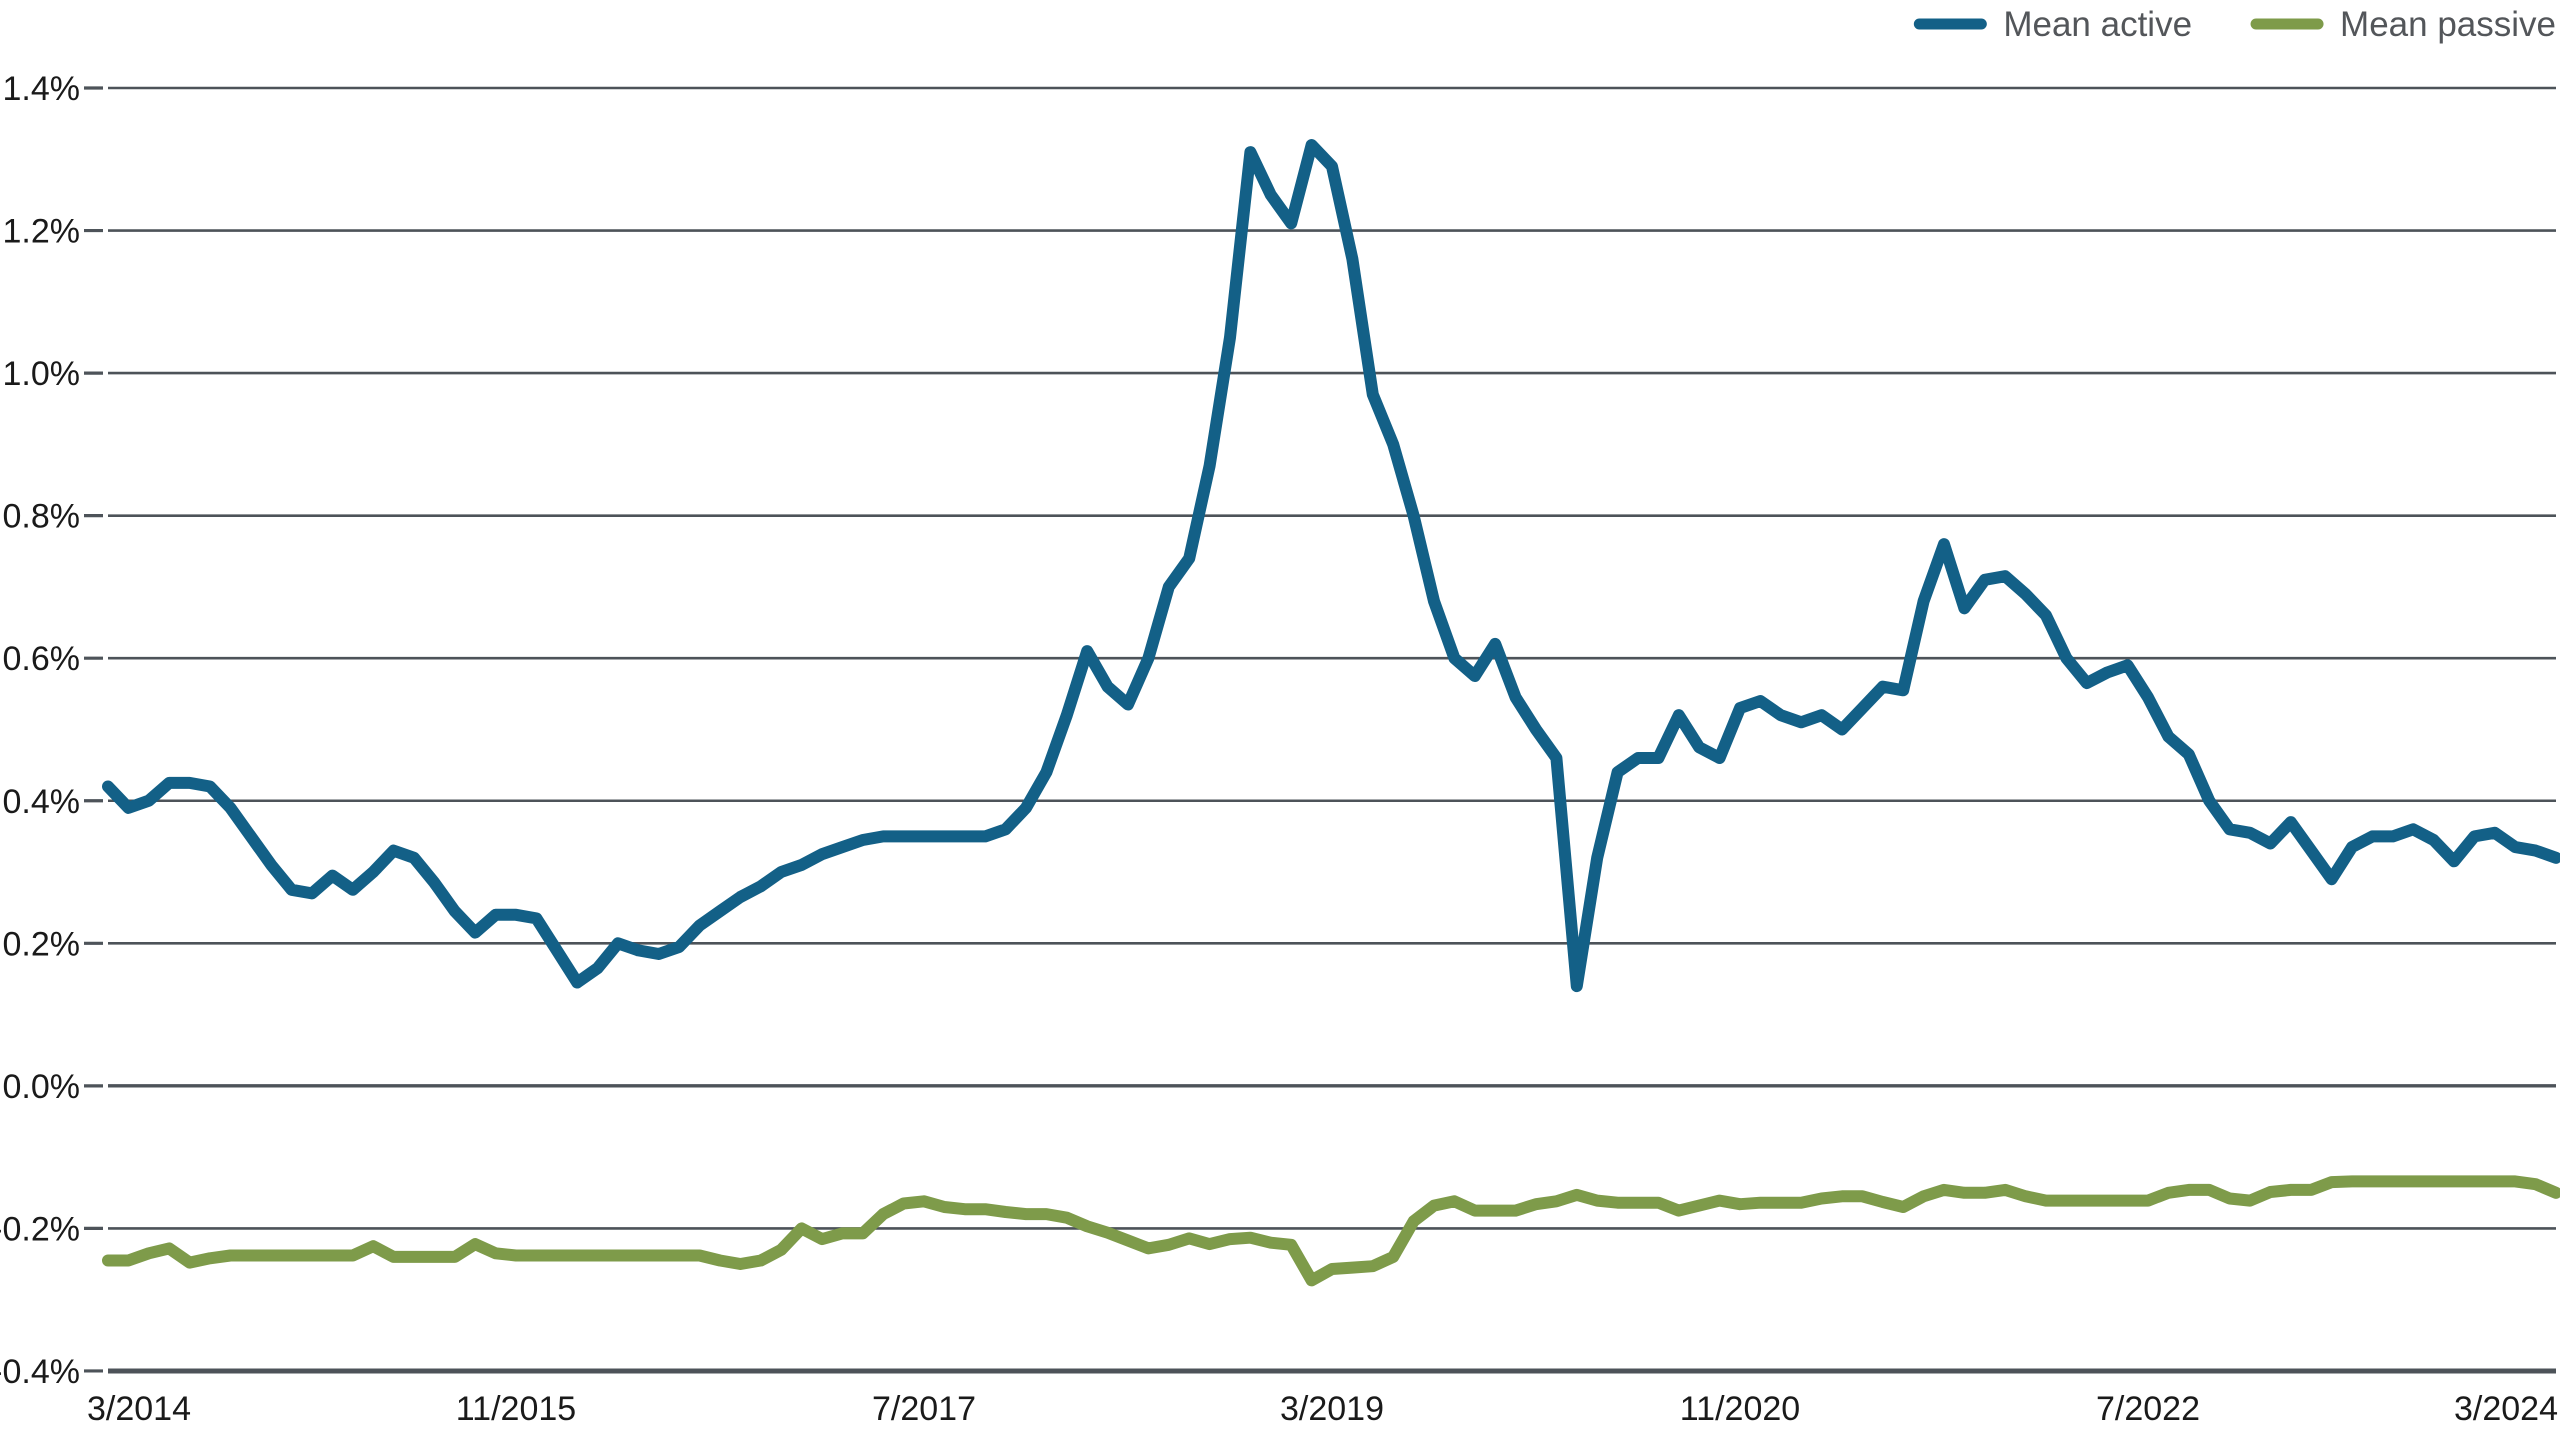 This screenshot has width=2560, height=1440. What do you see at coordinates (42, 944) in the screenshot?
I see `y-axis-label: 0.2%` at bounding box center [42, 944].